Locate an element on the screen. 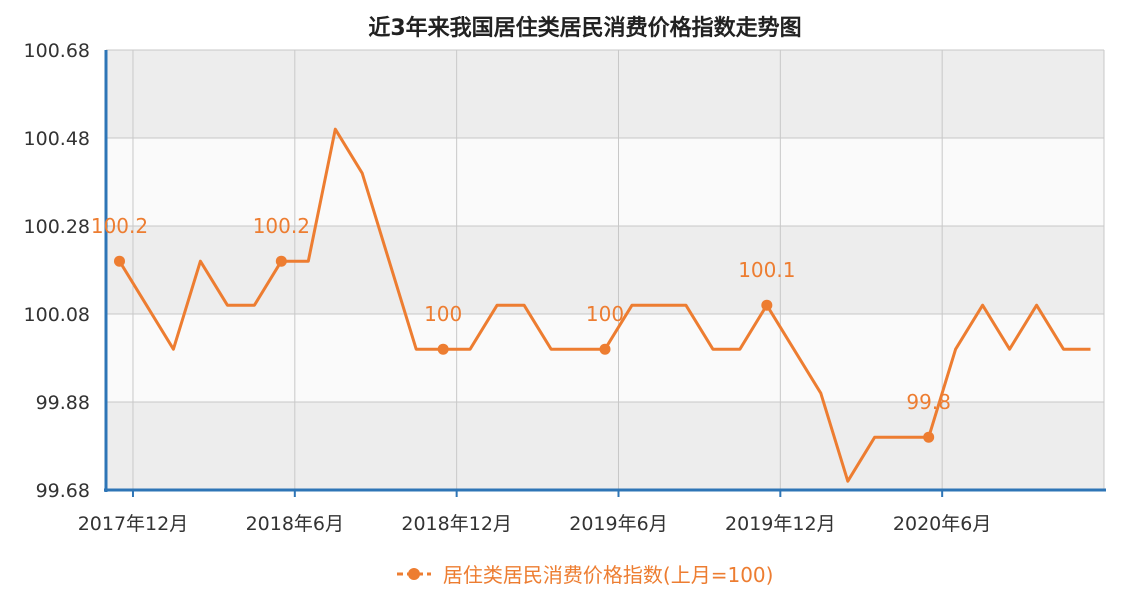 This screenshot has width=1148, height=604. y-tick-label: 100.08 is located at coordinates (57, 315).